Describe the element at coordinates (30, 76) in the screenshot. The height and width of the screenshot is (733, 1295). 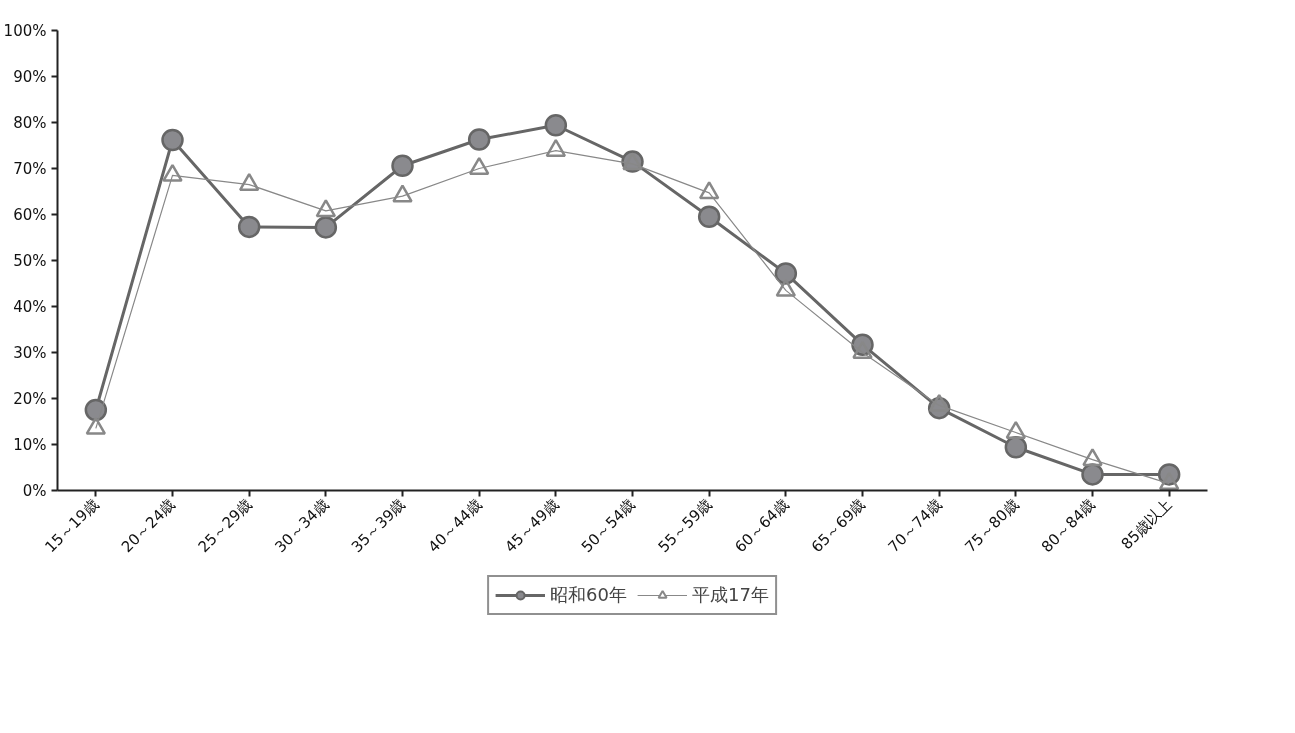
I see `y-tick-label: 90%` at that location.